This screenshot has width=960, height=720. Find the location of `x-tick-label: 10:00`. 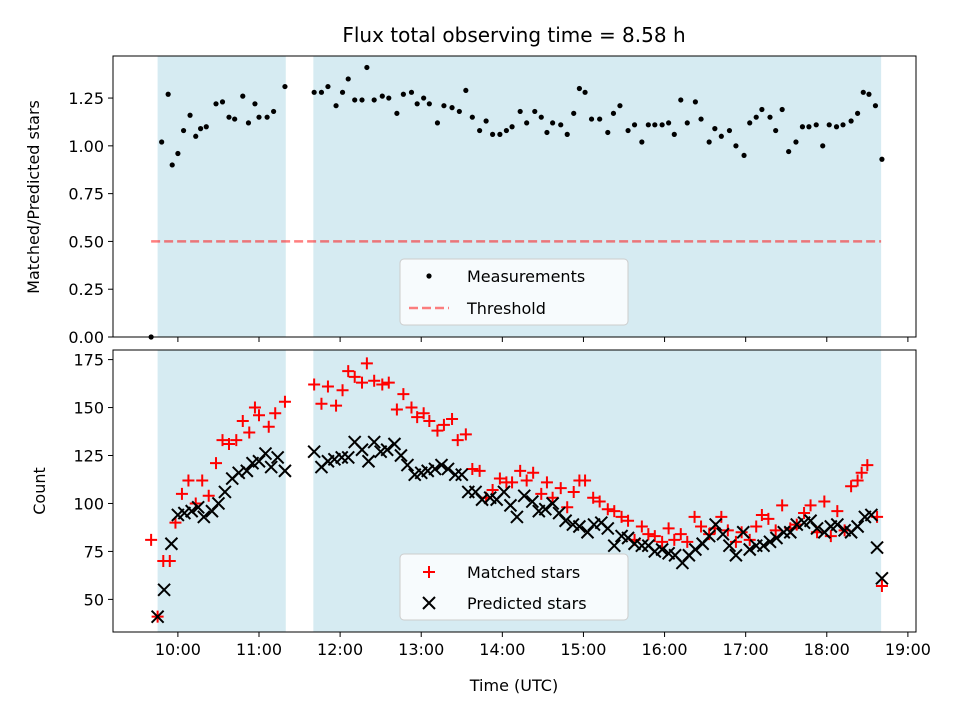

x-tick-label: 10:00 is located at coordinates (178, 649).